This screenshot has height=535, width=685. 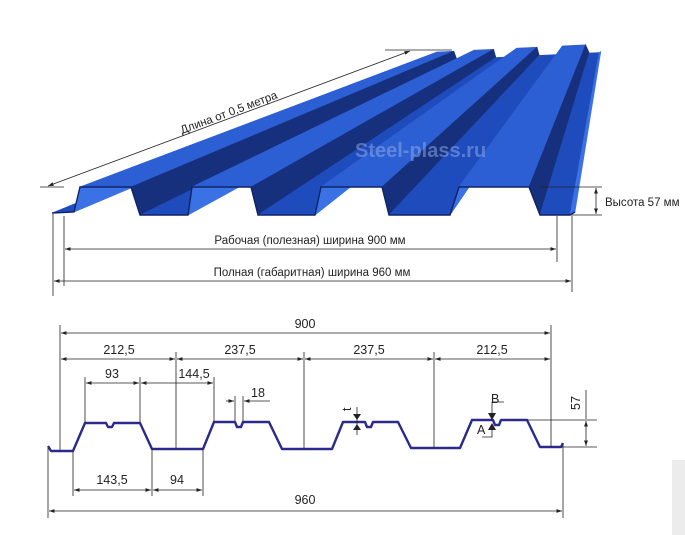 What do you see at coordinates (312, 273) in the screenshot?
I see `full-width-label: Полная (габаритная) ширина 960 мм` at bounding box center [312, 273].